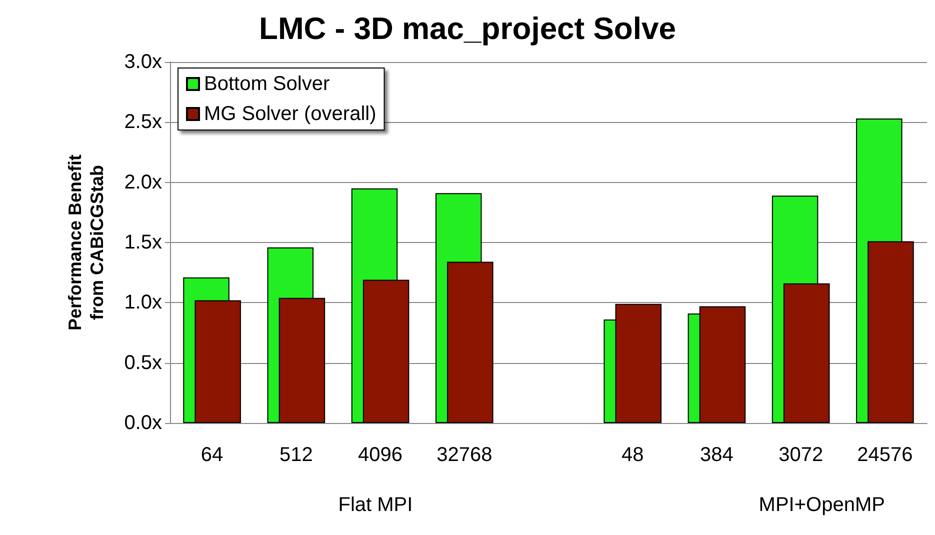 This screenshot has width=935, height=535. Describe the element at coordinates (143, 363) in the screenshot. I see `y-tick-label: 0.5x` at that location.